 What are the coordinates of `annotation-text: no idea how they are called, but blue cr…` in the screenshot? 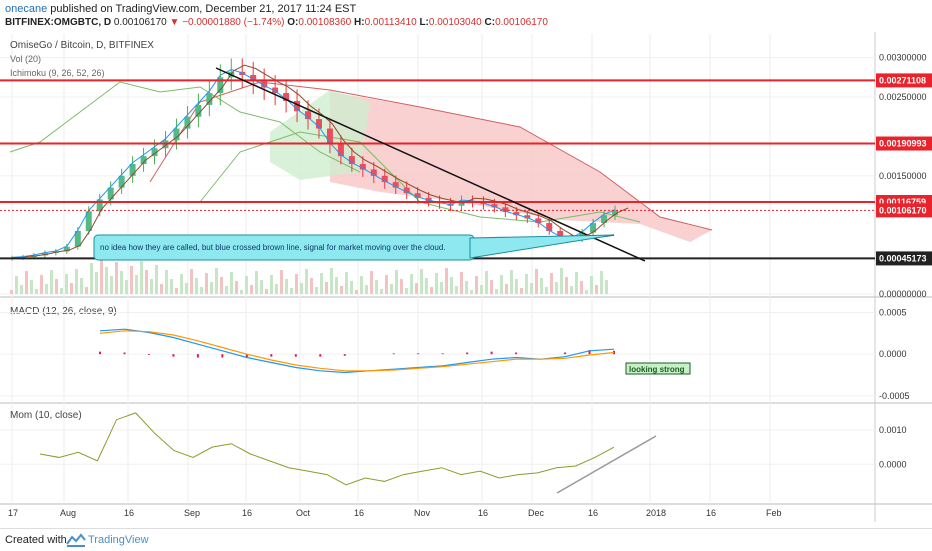 It's located at (273, 247).